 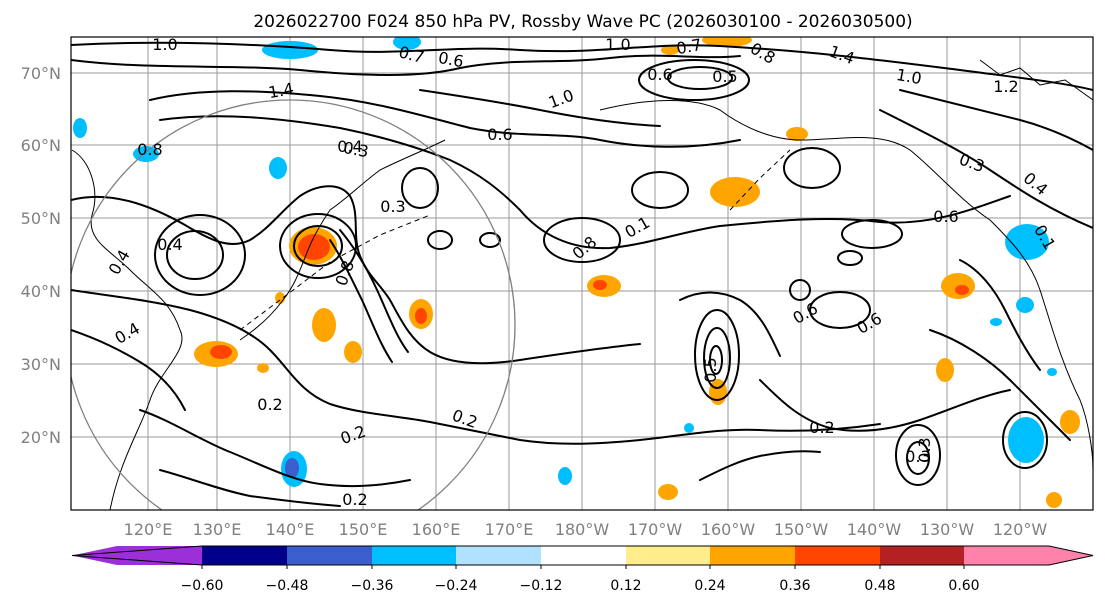 I want to click on latitude-tick-label: 30°N, so click(x=41, y=364).